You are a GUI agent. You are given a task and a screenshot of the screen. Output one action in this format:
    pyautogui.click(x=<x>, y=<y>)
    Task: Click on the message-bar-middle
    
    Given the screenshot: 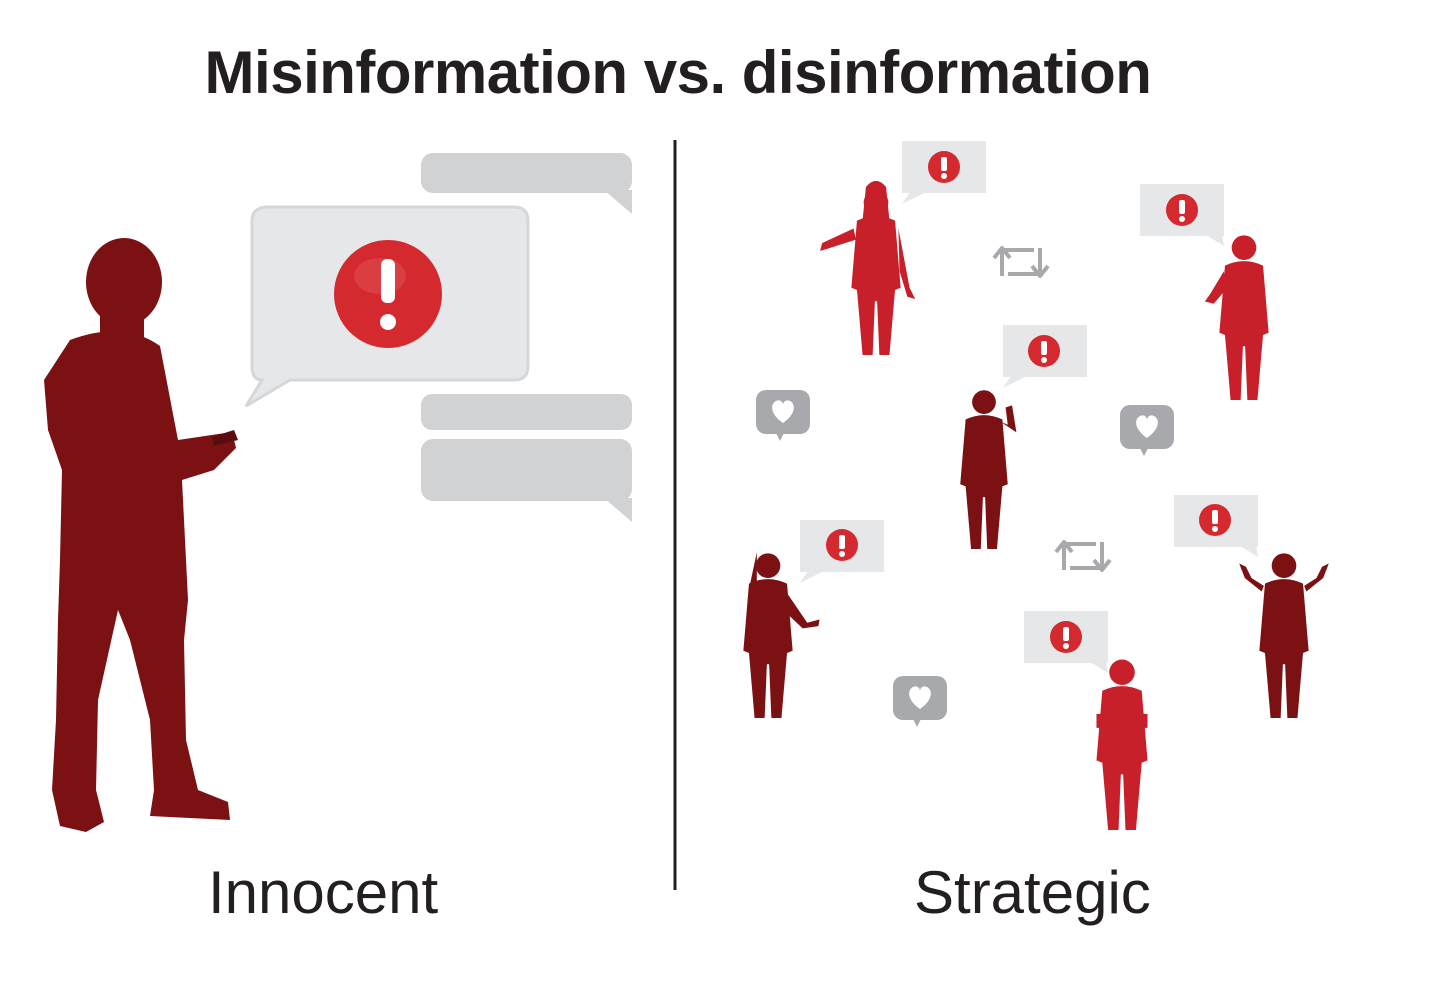 What is the action you would take?
    pyautogui.click(x=526, y=412)
    